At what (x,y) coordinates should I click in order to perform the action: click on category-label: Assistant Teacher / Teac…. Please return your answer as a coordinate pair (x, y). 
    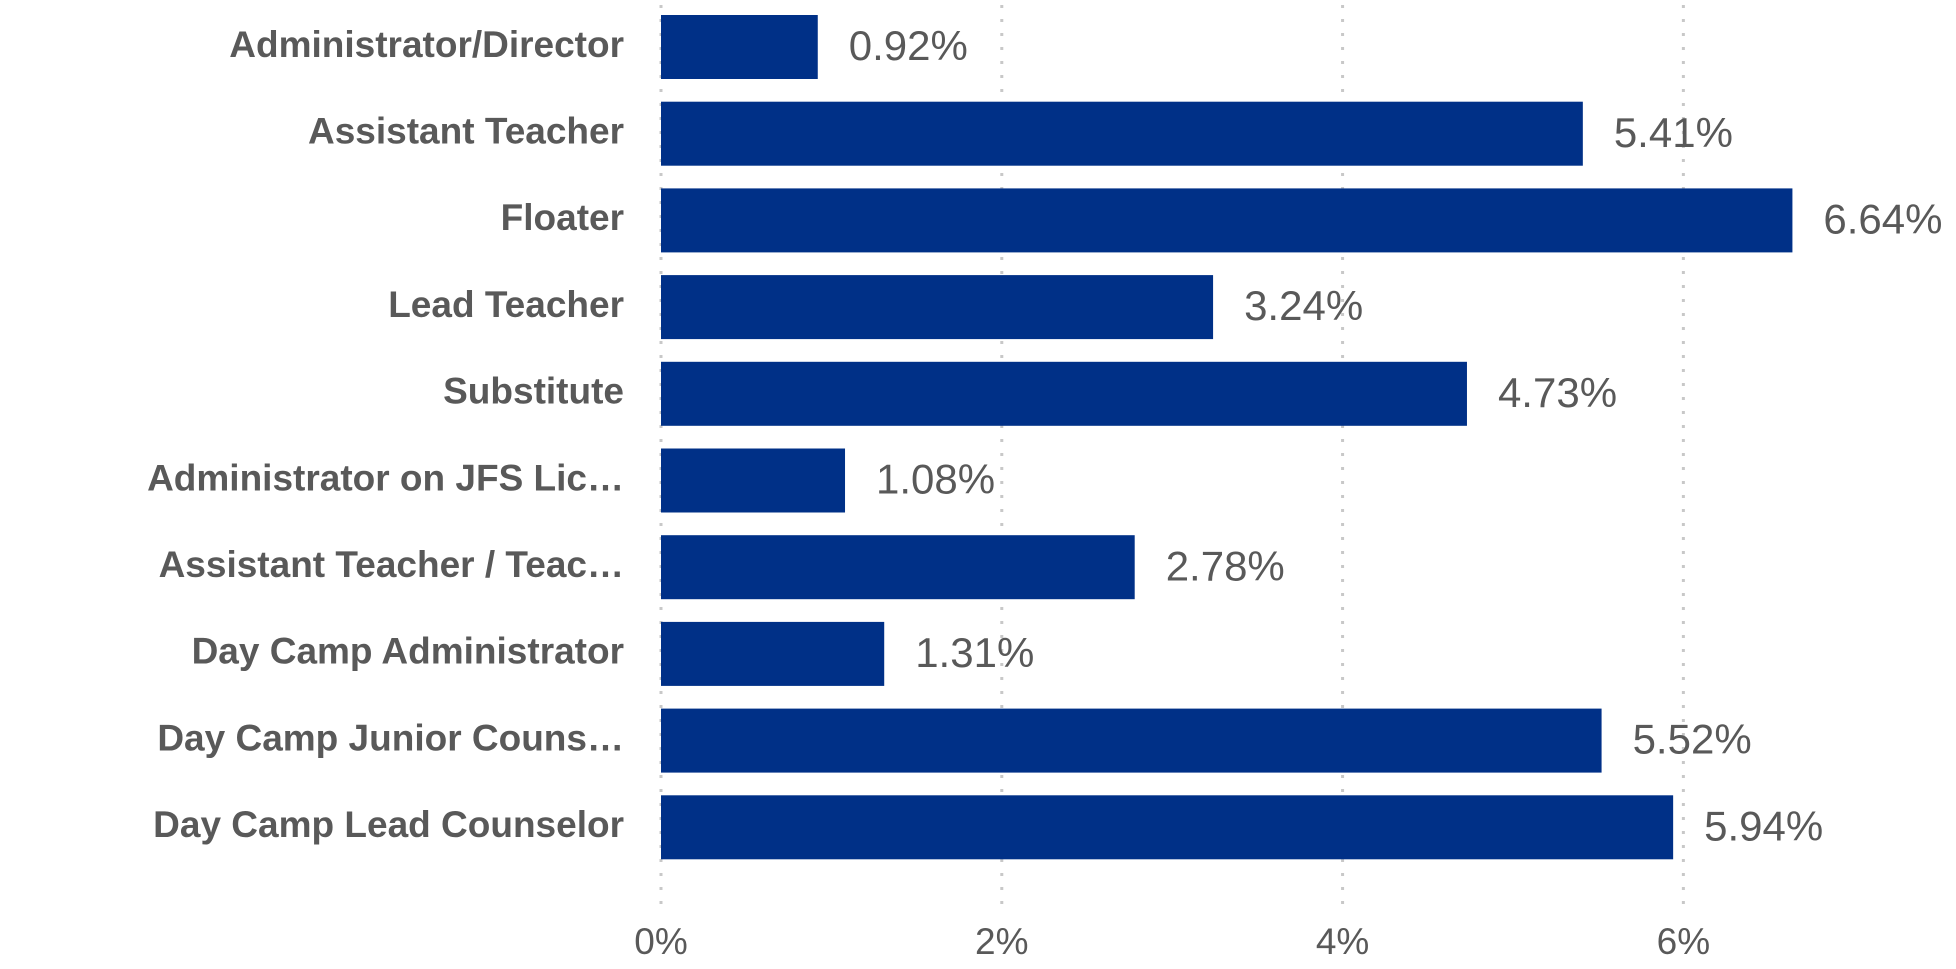
    Looking at the image, I should click on (391, 564).